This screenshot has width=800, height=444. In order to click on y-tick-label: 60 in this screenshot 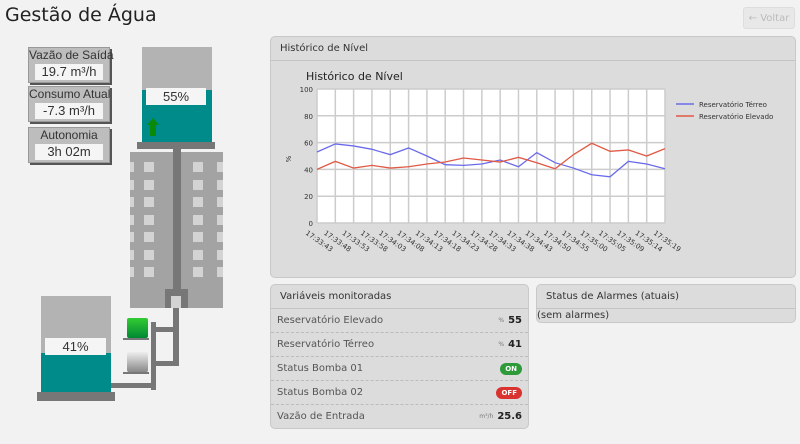, I will do `click(308, 144)`.